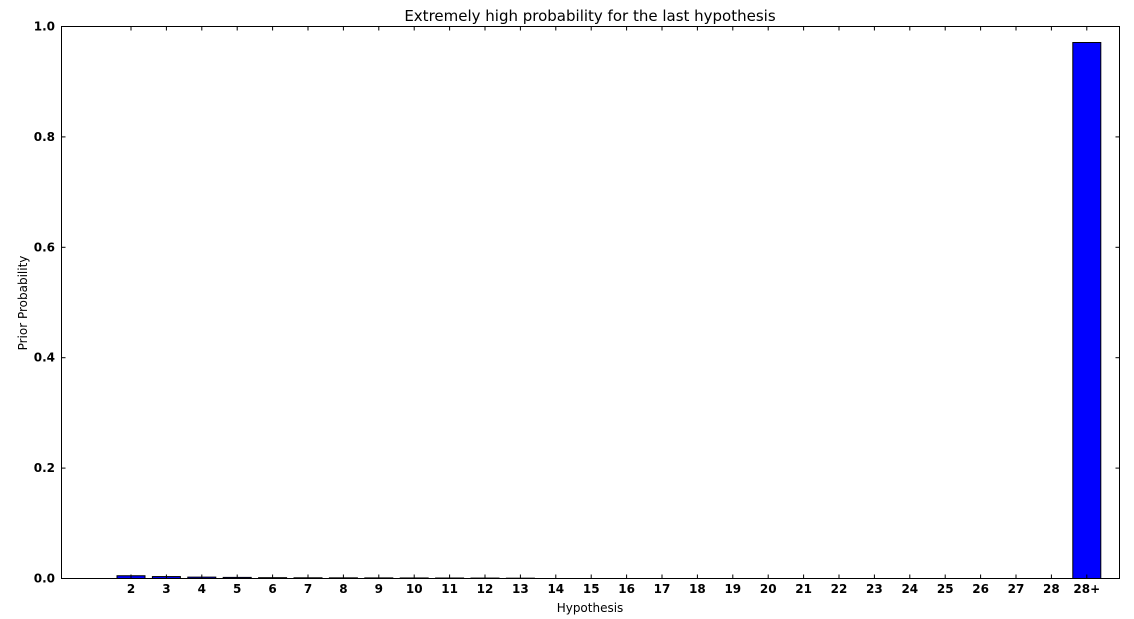 This screenshot has width=1134, height=619. Describe the element at coordinates (520, 589) in the screenshot. I see `x-tick-label-13: 13` at that location.